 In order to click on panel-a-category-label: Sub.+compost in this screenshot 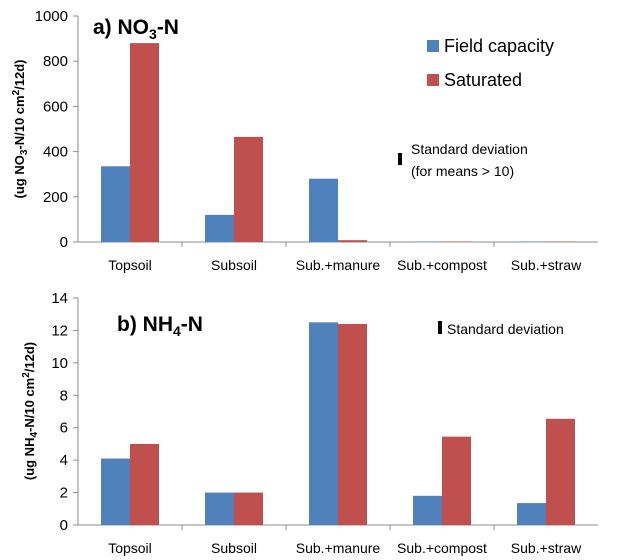, I will do `click(442, 265)`.